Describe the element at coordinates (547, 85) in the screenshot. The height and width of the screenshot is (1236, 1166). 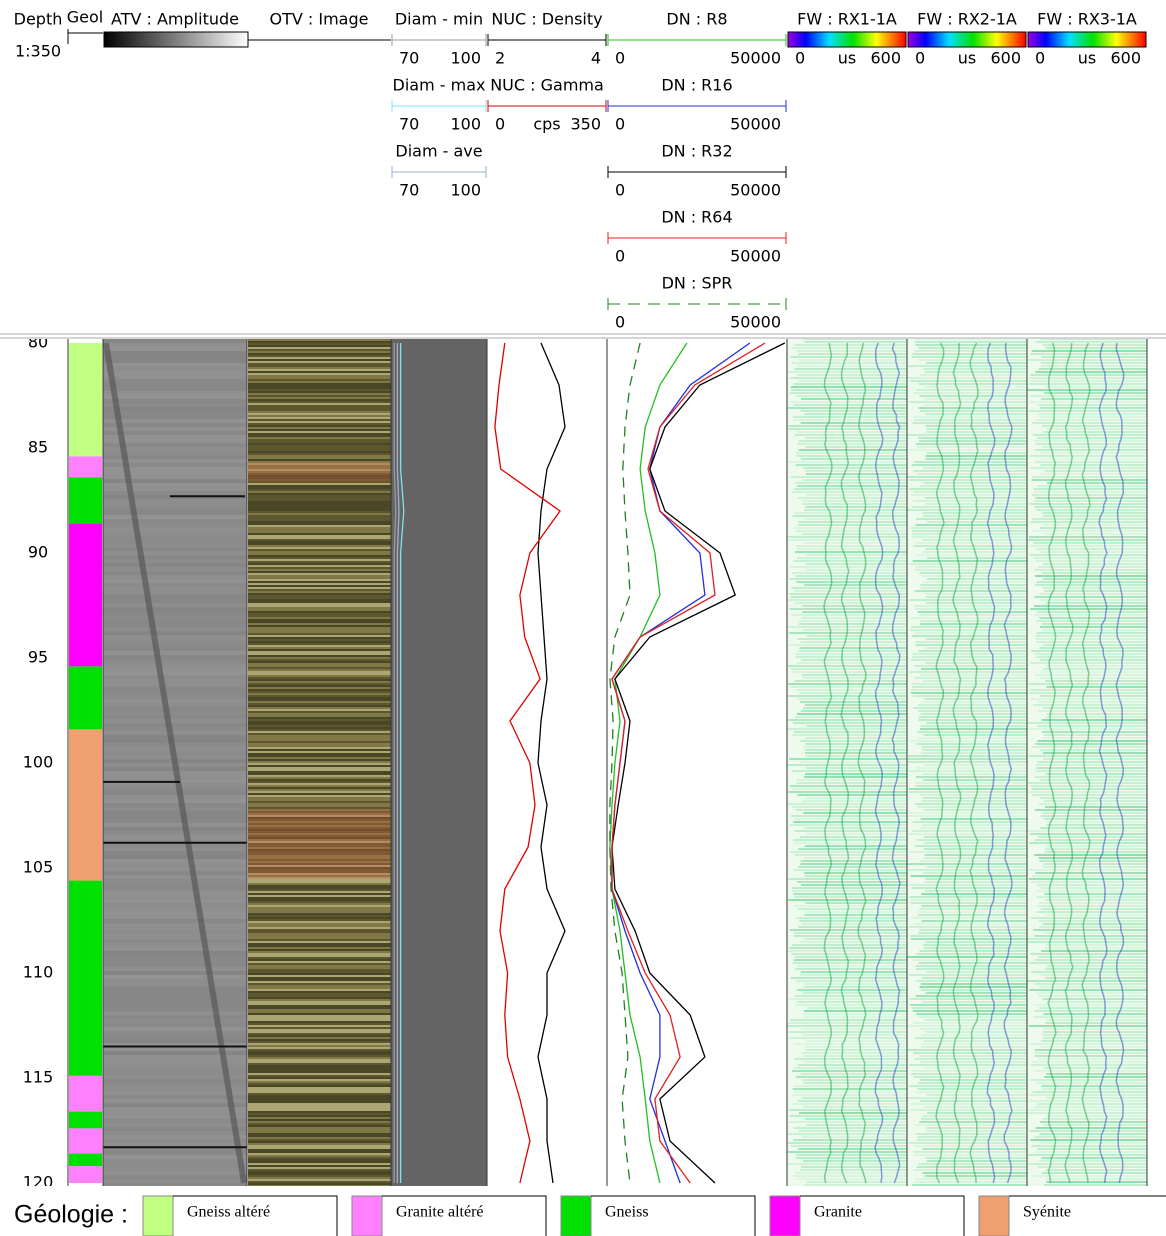
I see `curve-title: NUC : Gamma` at that location.